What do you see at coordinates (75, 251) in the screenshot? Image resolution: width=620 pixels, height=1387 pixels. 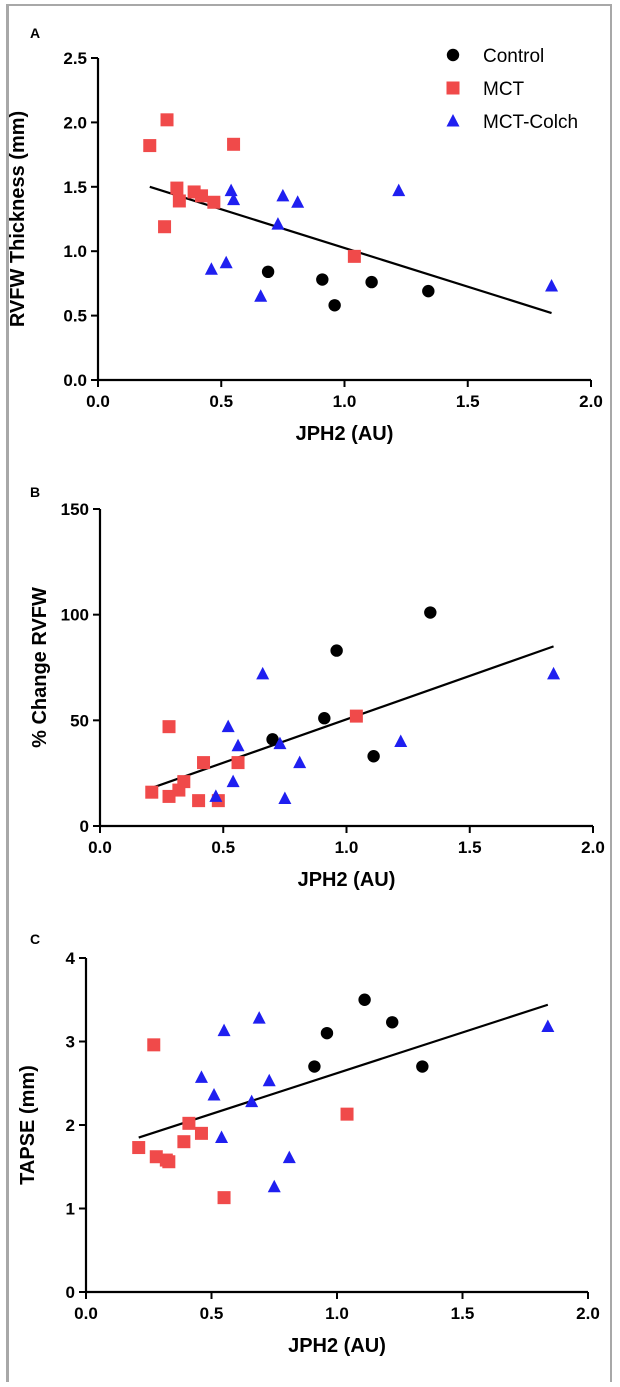 I see `y-tick-label: 1.0` at bounding box center [75, 251].